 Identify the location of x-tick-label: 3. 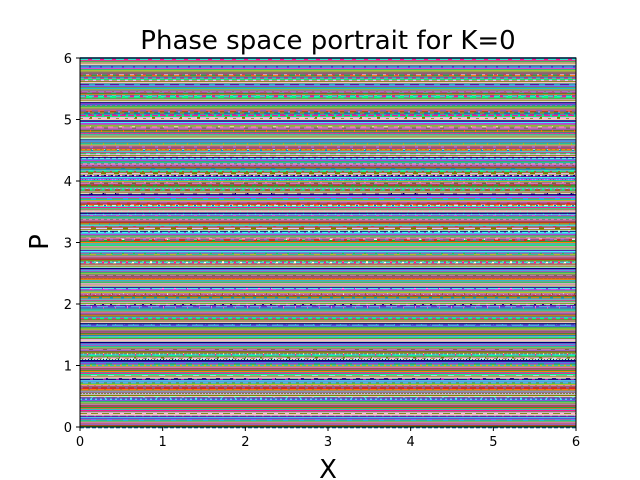
(328, 442).